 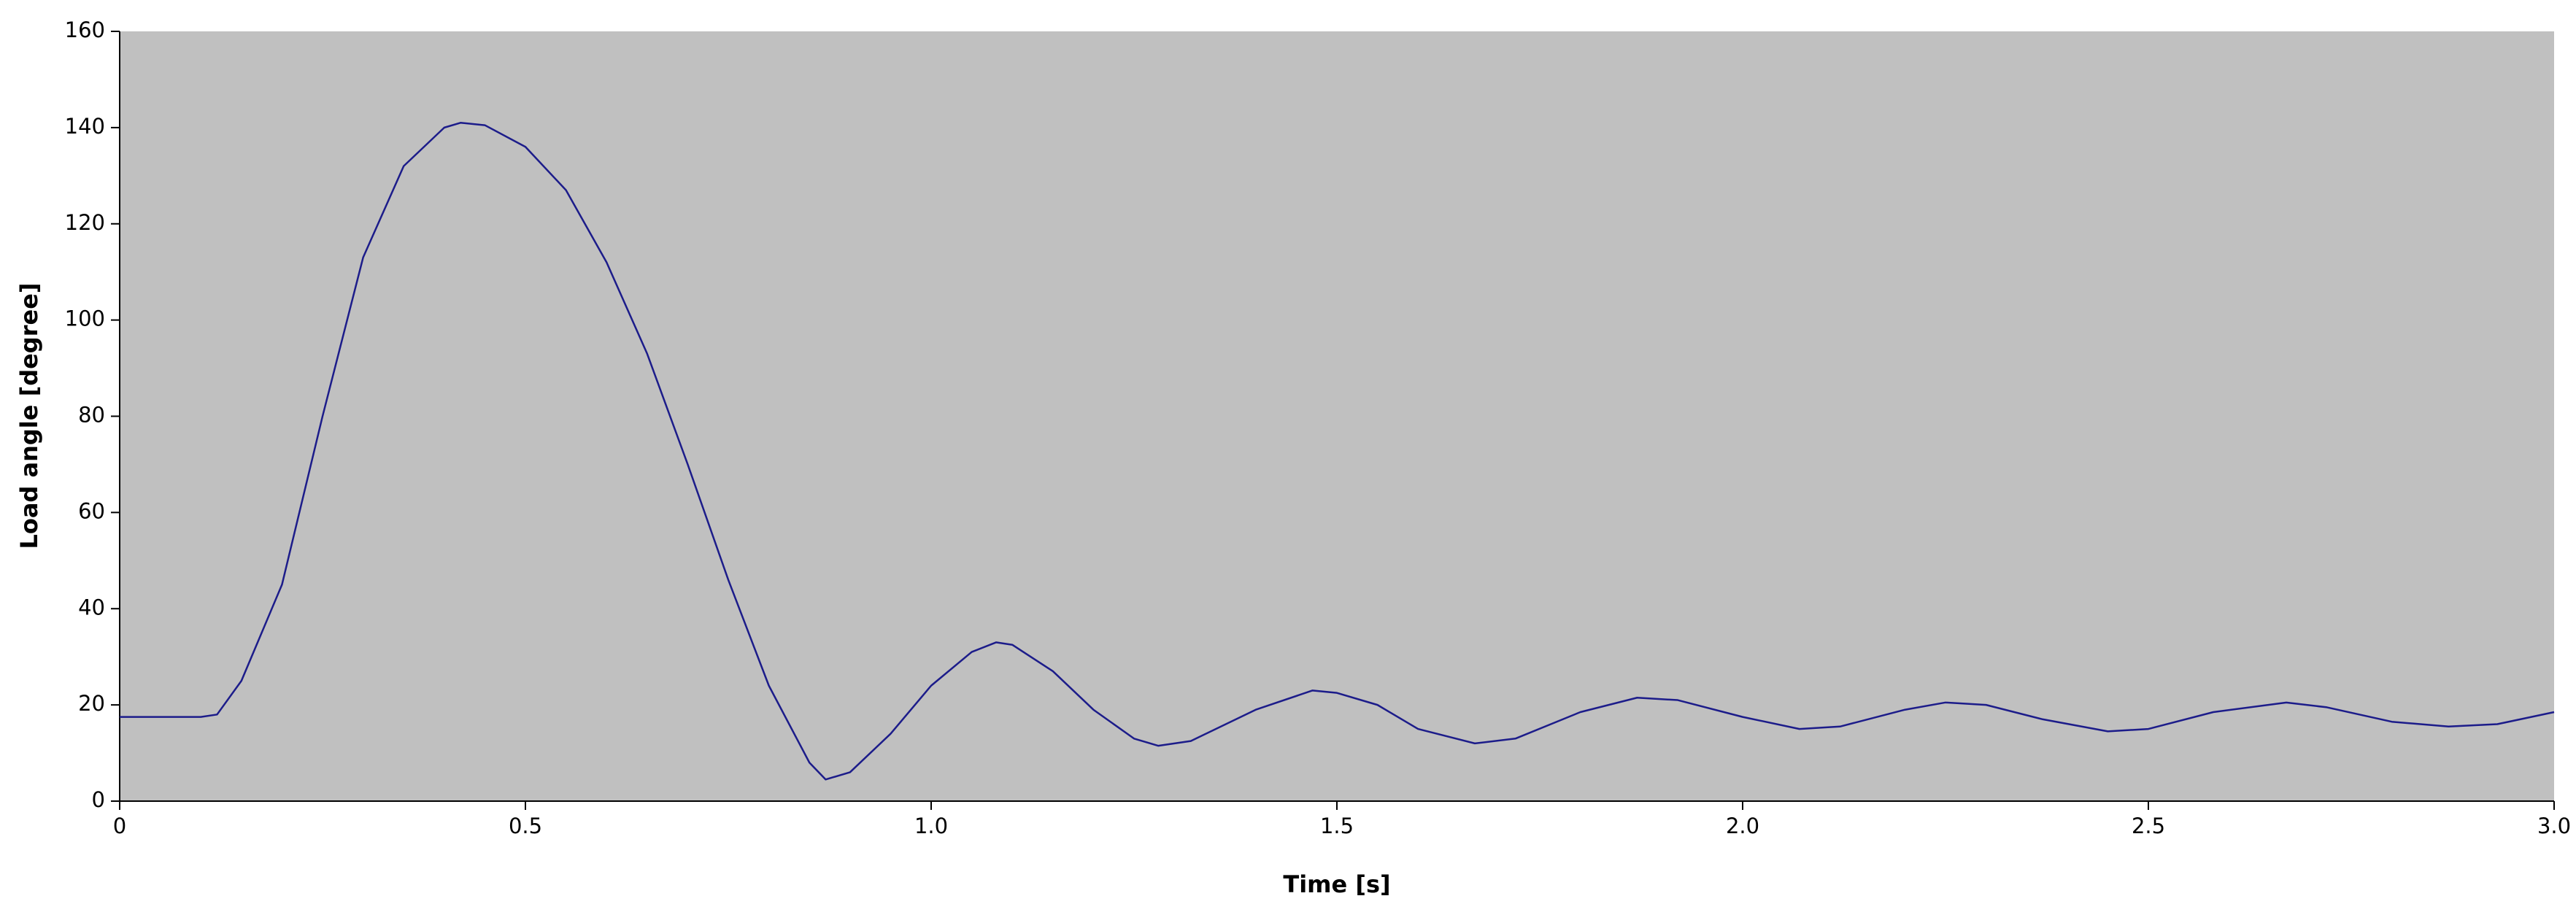 I want to click on y-tick-label: 160, so click(x=85, y=30).